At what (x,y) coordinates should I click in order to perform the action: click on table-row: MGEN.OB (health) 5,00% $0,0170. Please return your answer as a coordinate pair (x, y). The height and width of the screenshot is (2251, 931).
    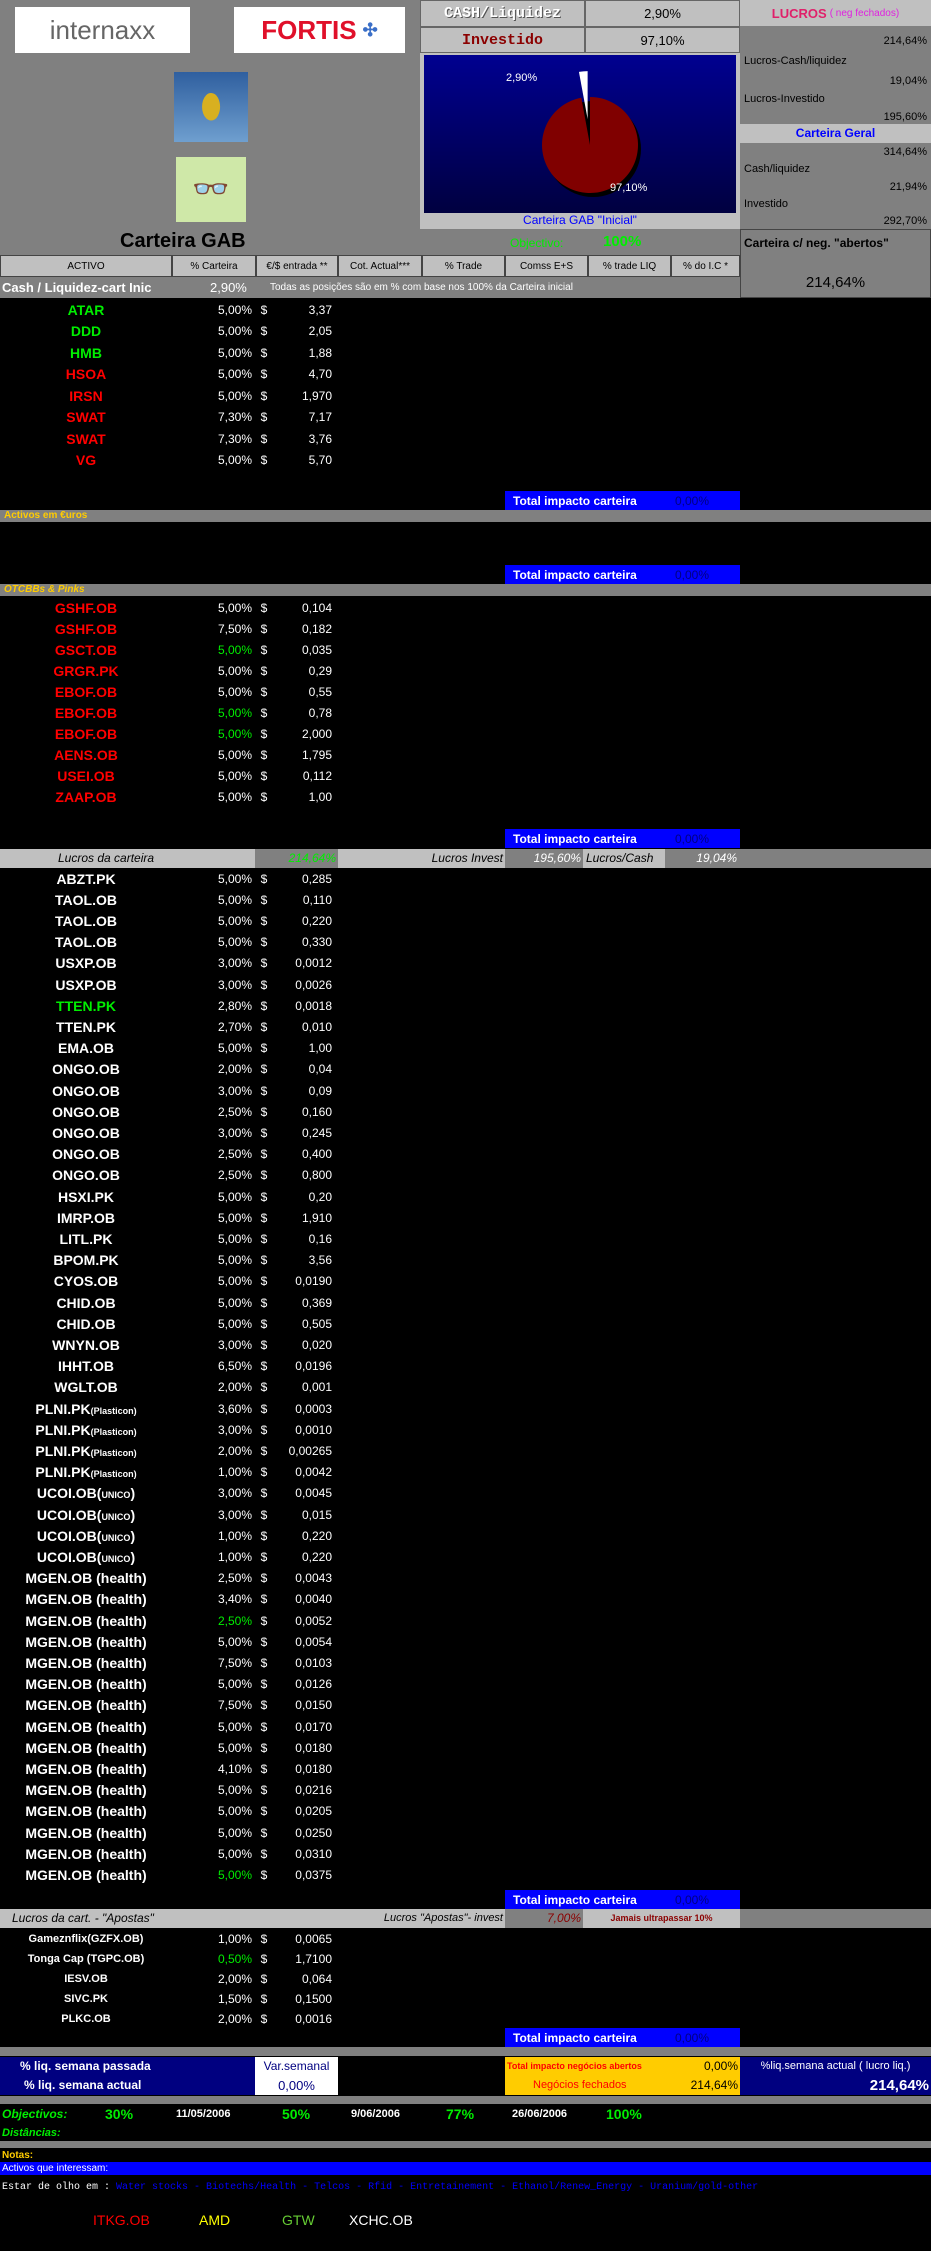
    Looking at the image, I should click on (170, 1726).